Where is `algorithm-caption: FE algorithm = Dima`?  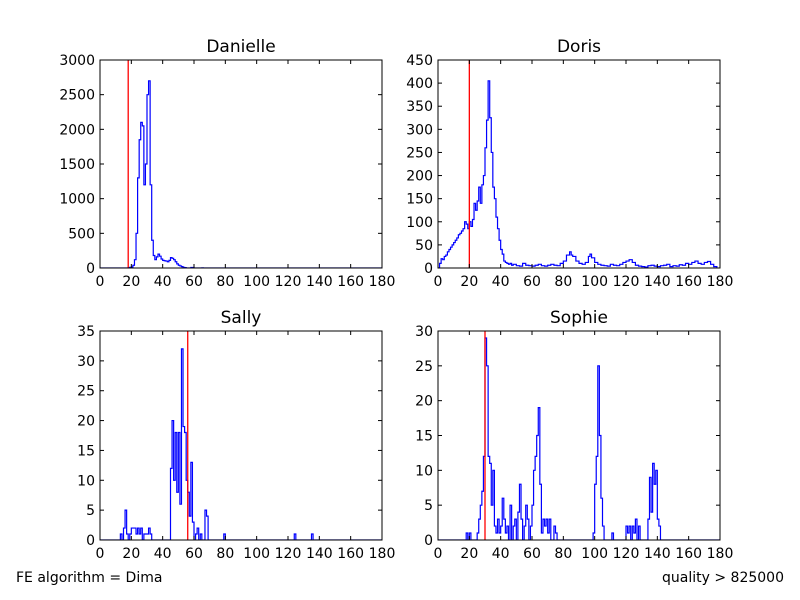
algorithm-caption: FE algorithm = Dima is located at coordinates (89, 578).